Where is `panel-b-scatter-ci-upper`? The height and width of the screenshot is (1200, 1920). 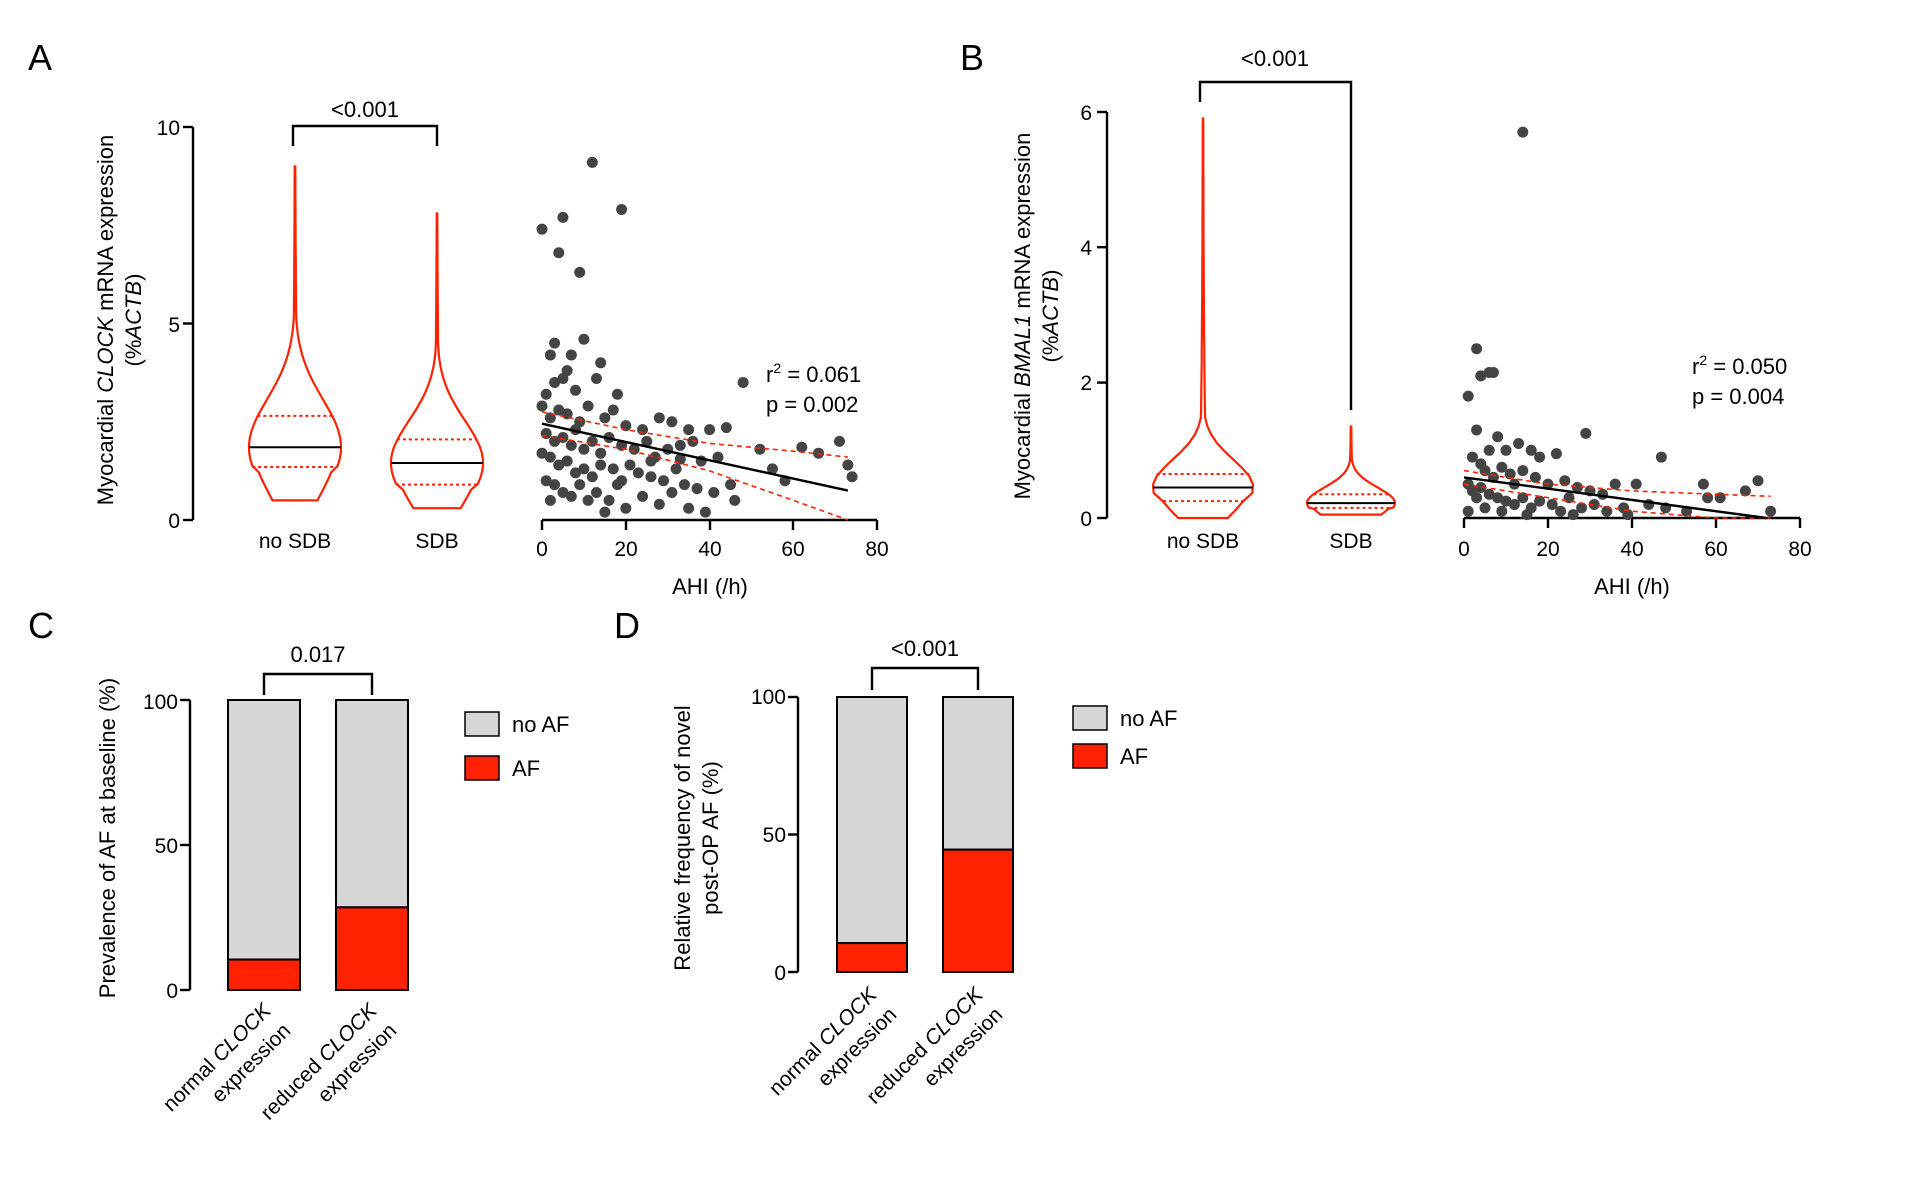 panel-b-scatter-ci-upper is located at coordinates (1617, 483).